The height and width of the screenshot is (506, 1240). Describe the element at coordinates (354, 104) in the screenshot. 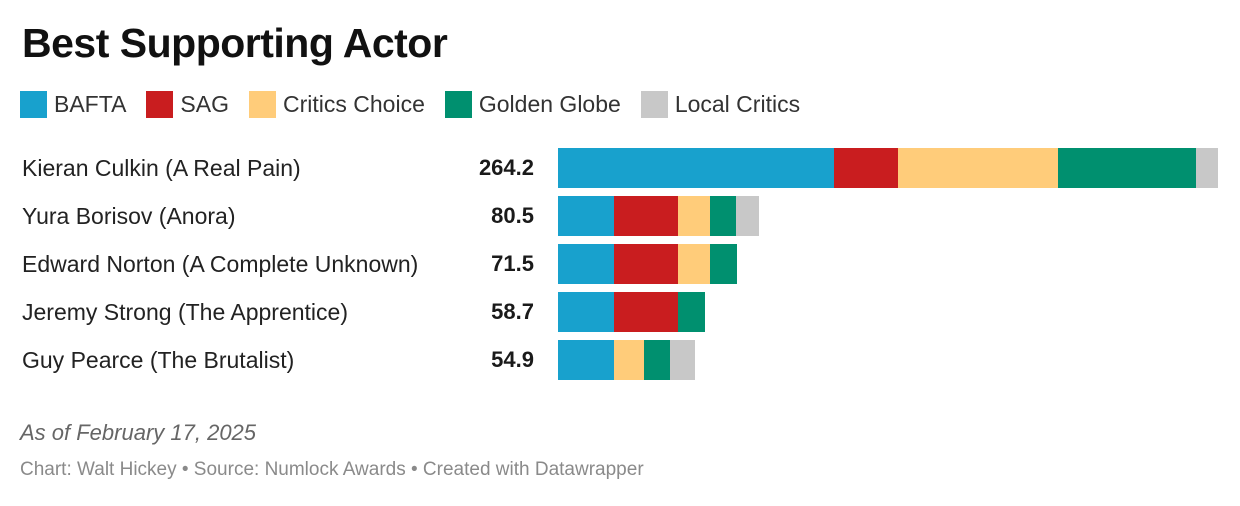

I see `legend-label: Critics Choice` at that location.